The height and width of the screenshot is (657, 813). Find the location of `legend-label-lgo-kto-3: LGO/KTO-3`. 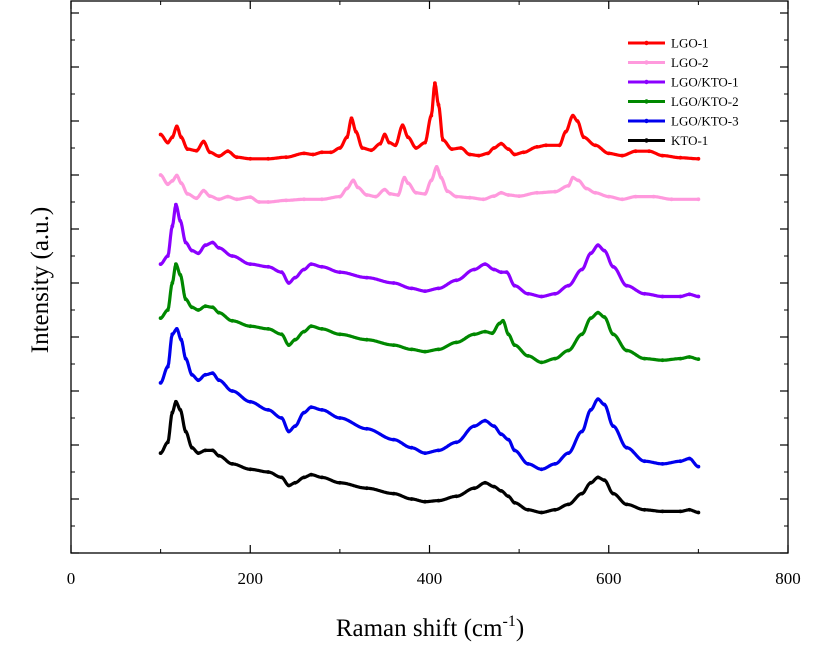

legend-label-lgo-kto-3: LGO/KTO-3 is located at coordinates (705, 121).